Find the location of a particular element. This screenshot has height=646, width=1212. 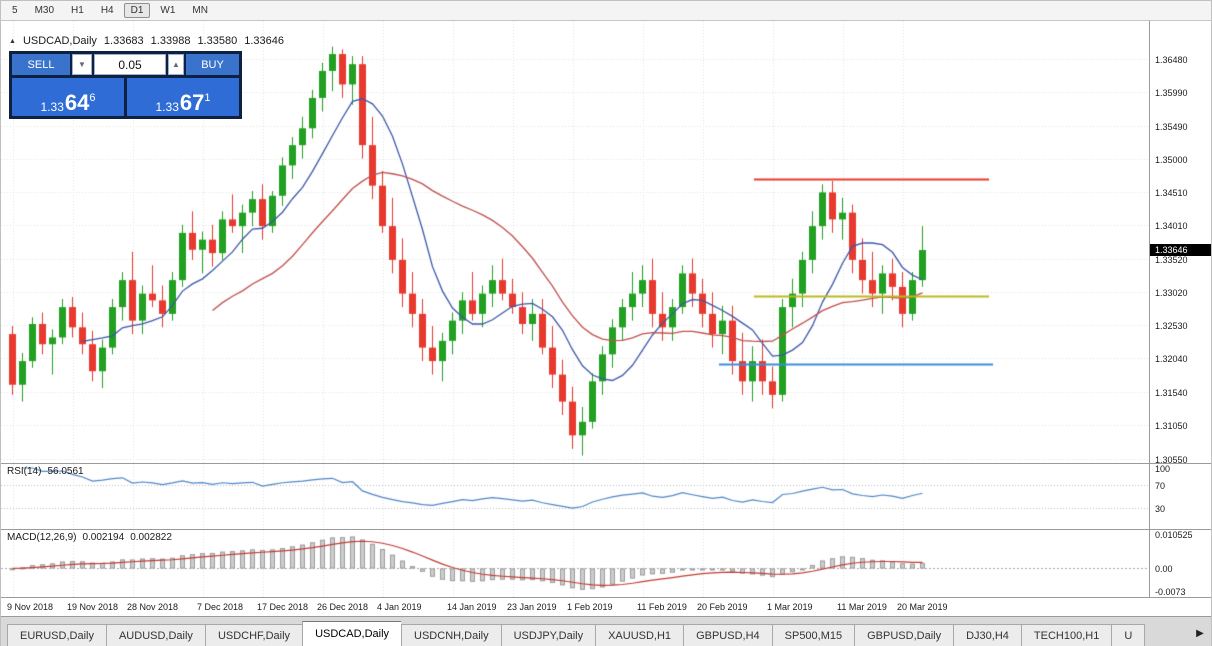

timeframe-button-d1: D1 is located at coordinates (137, 10).